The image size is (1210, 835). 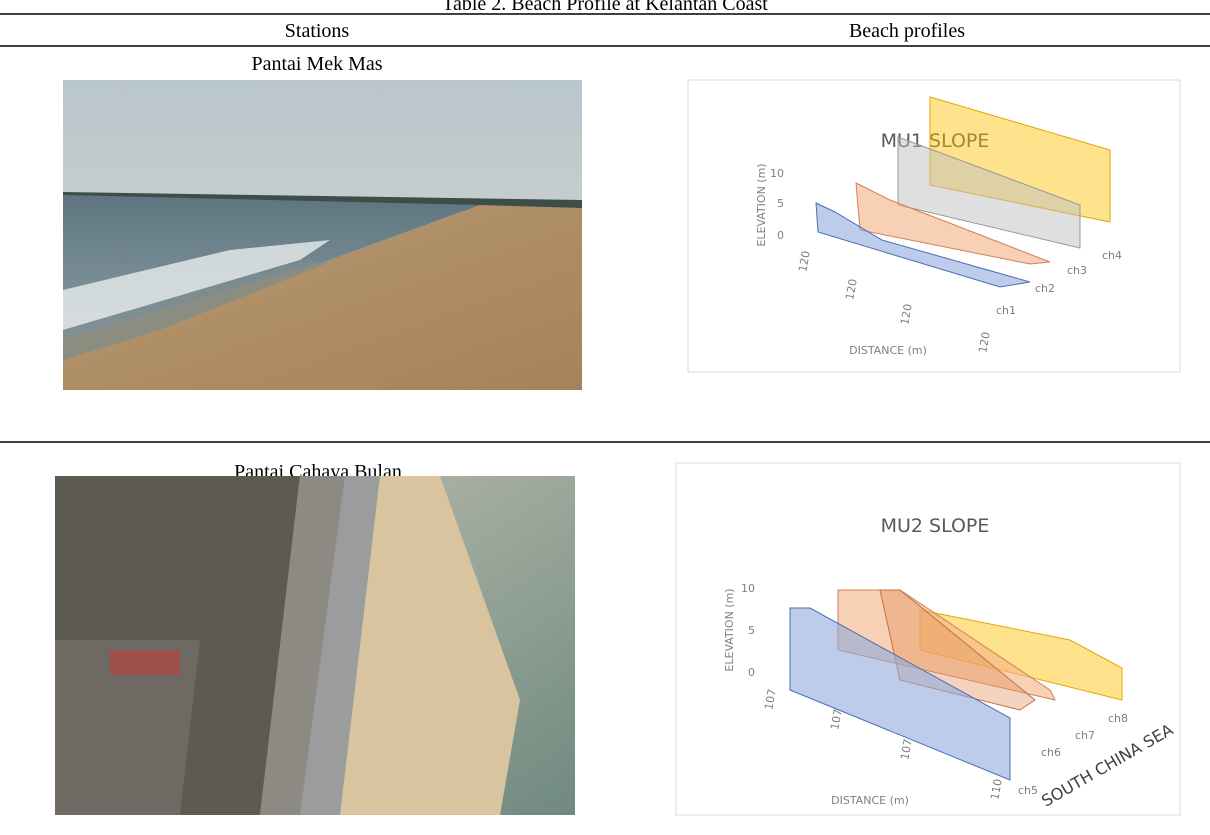 I want to click on header-cell: Stations, so click(x=317, y=31).